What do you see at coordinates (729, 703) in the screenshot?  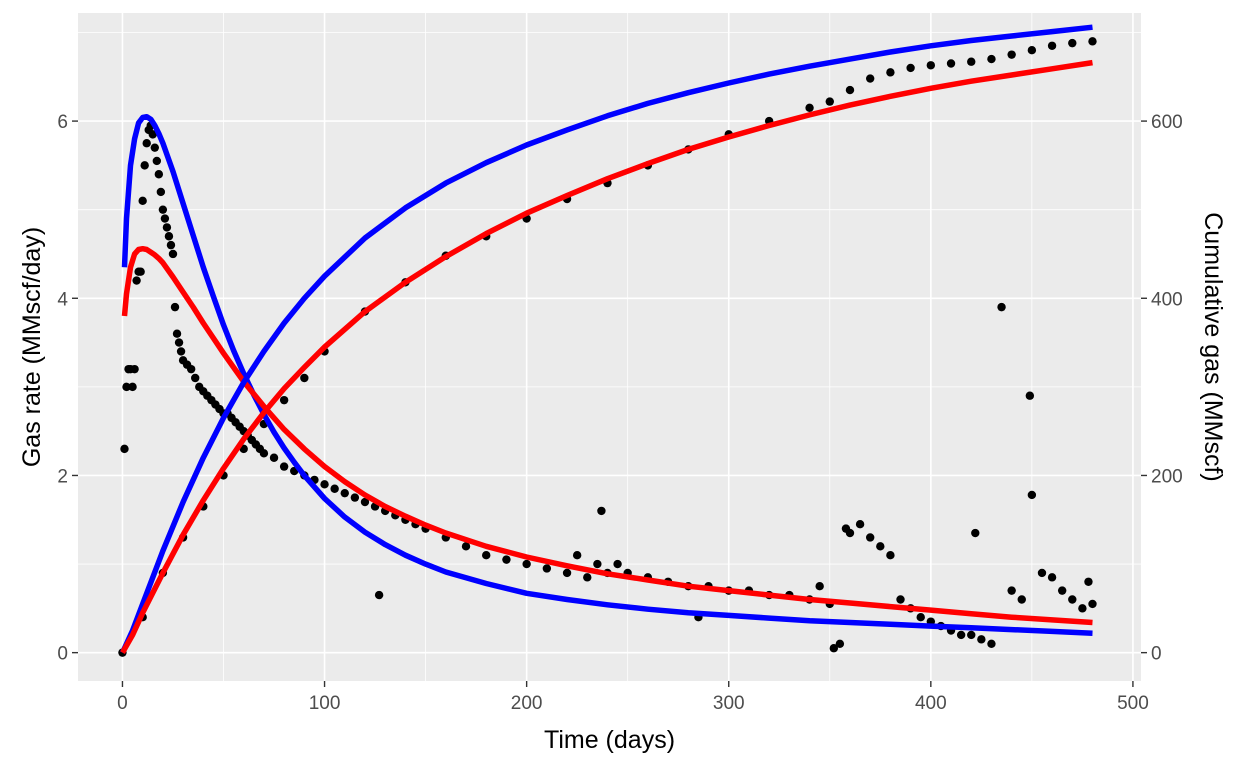 I see `x-tick-label: 300` at bounding box center [729, 703].